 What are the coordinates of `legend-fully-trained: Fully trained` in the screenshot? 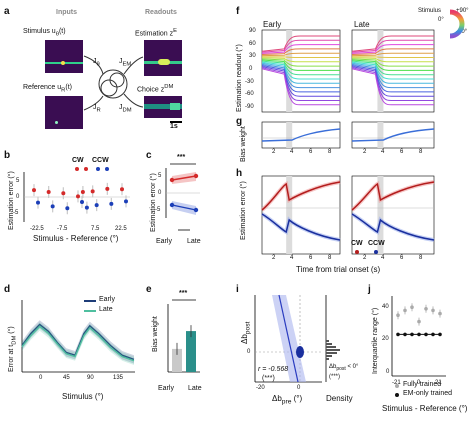 It's located at (422, 384).